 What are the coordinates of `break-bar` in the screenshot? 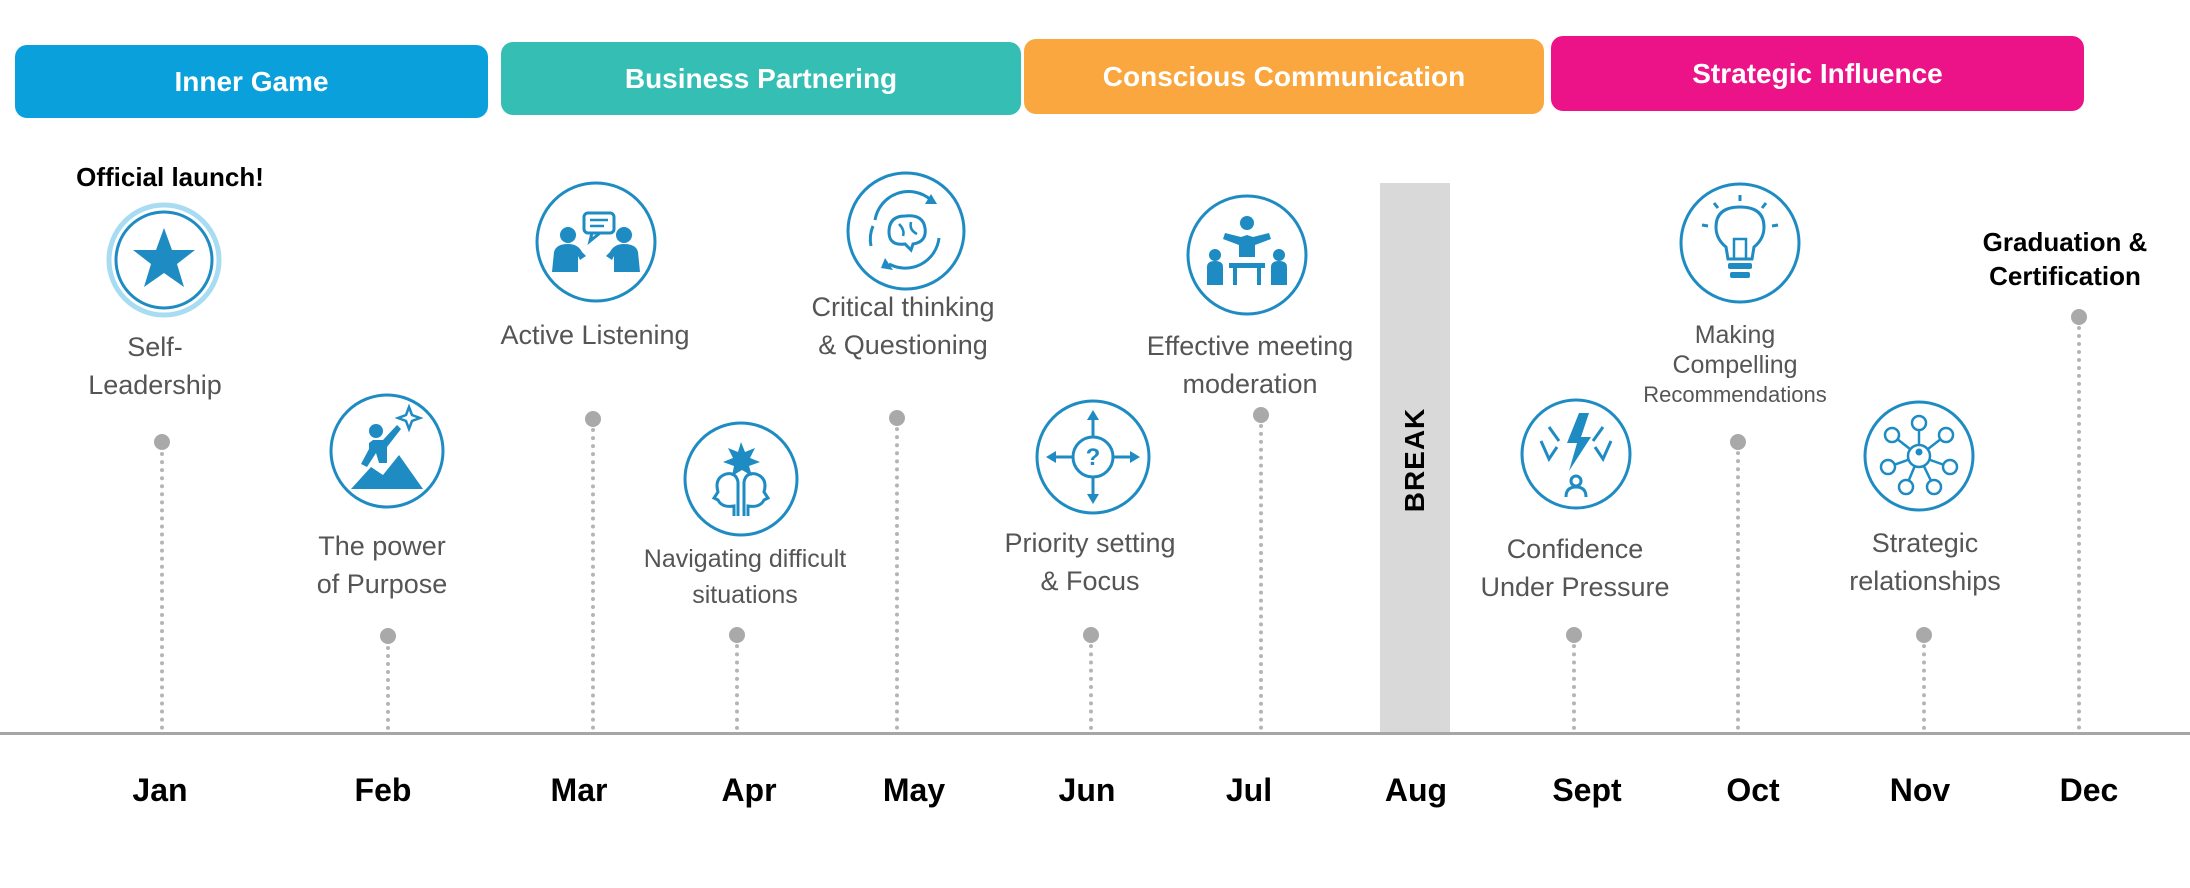 It's located at (1415, 457).